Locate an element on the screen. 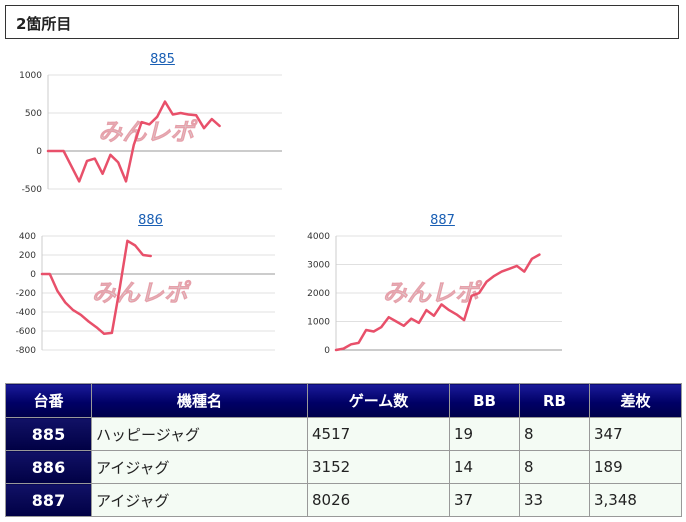 The width and height of the screenshot is (686, 522). col-header-unit: 台番 is located at coordinates (48, 400).